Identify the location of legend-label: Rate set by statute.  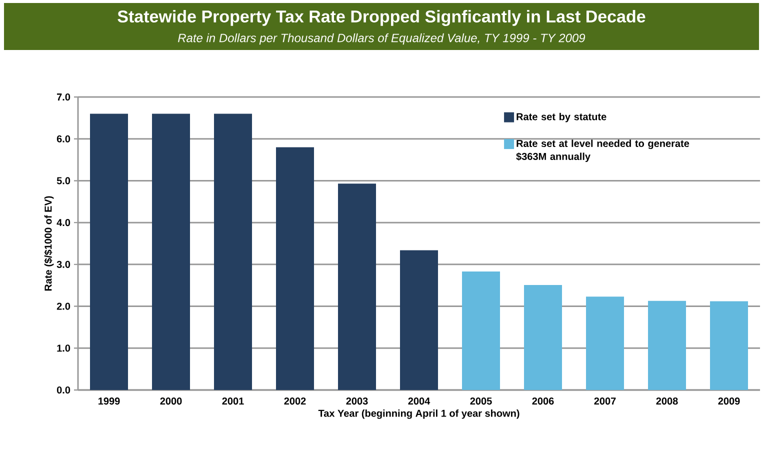
(561, 117).